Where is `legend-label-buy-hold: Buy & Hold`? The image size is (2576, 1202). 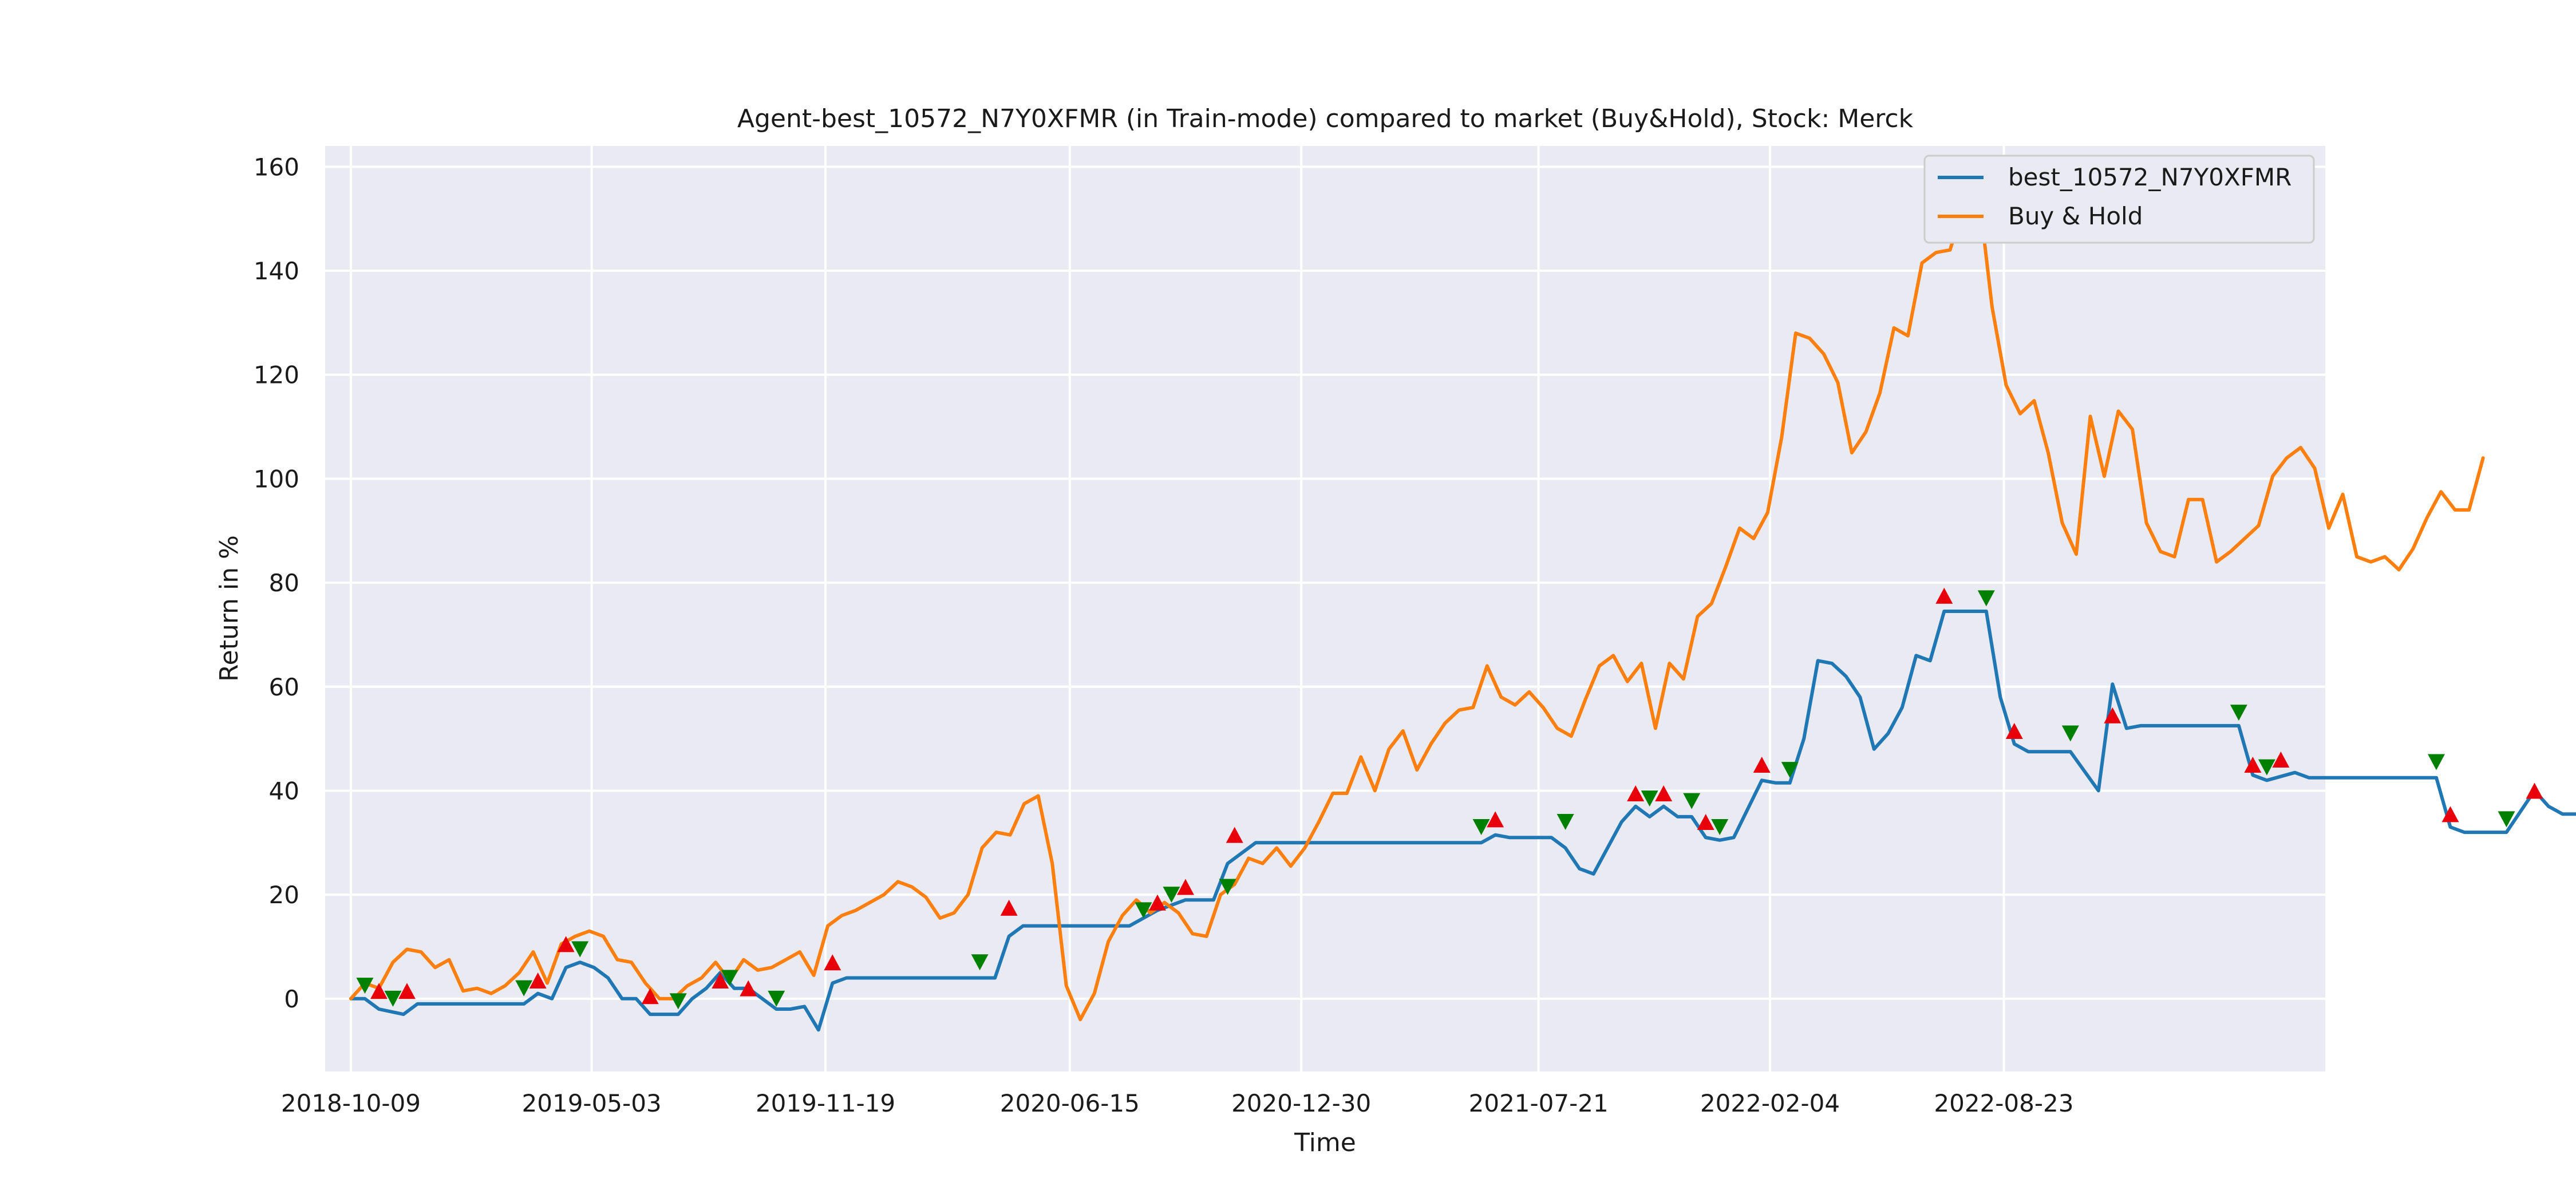
legend-label-buy-hold: Buy & Hold is located at coordinates (2075, 216).